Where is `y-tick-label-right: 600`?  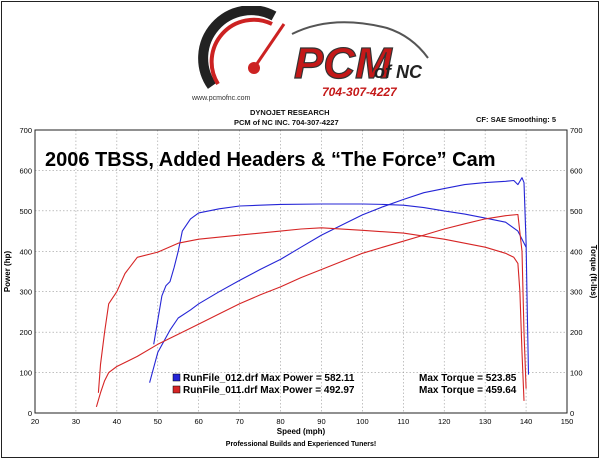
y-tick-label-right: 600 is located at coordinates (576, 170).